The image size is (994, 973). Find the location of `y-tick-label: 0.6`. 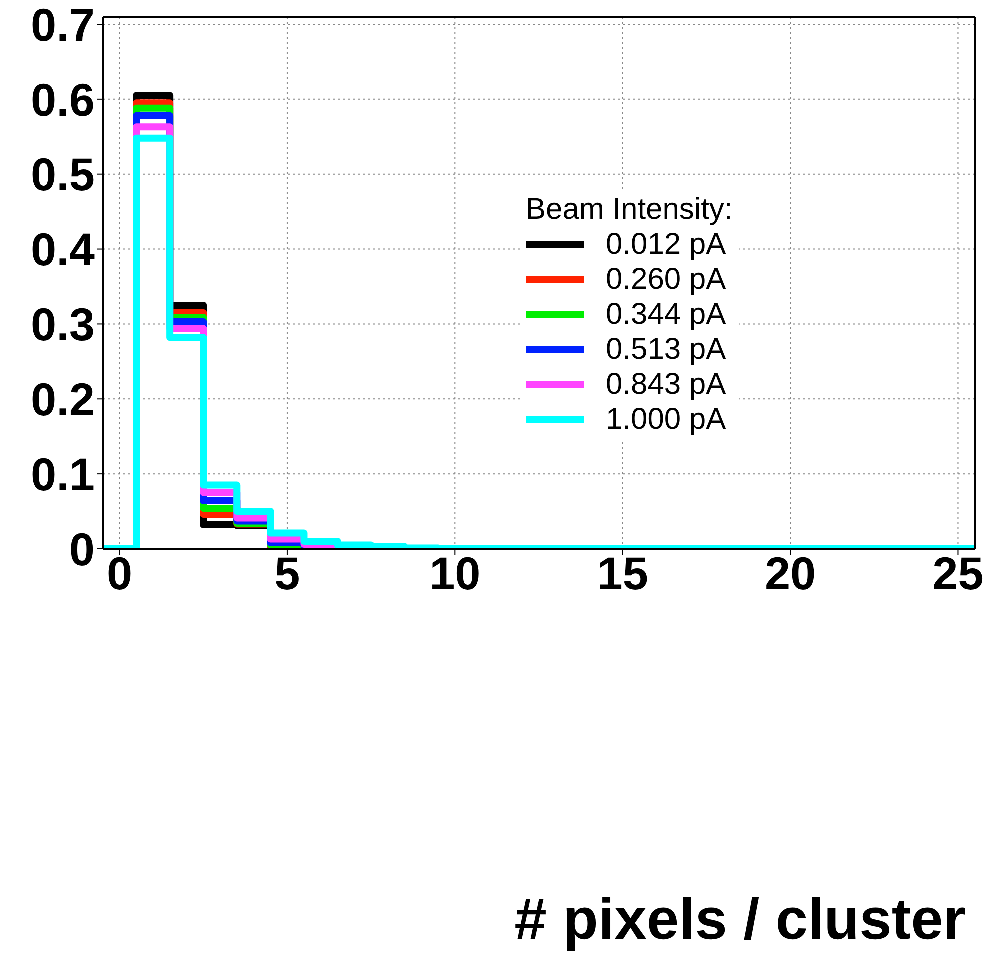

y-tick-label: 0.6 is located at coordinates (63, 100).